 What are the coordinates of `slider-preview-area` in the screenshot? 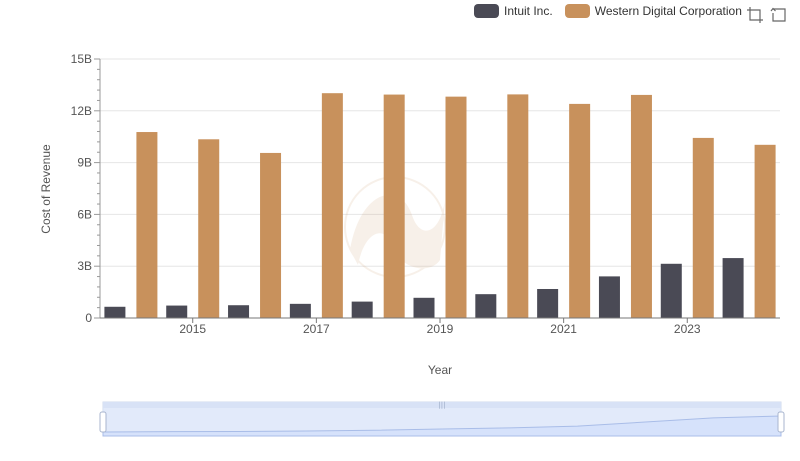 It's located at (442, 426).